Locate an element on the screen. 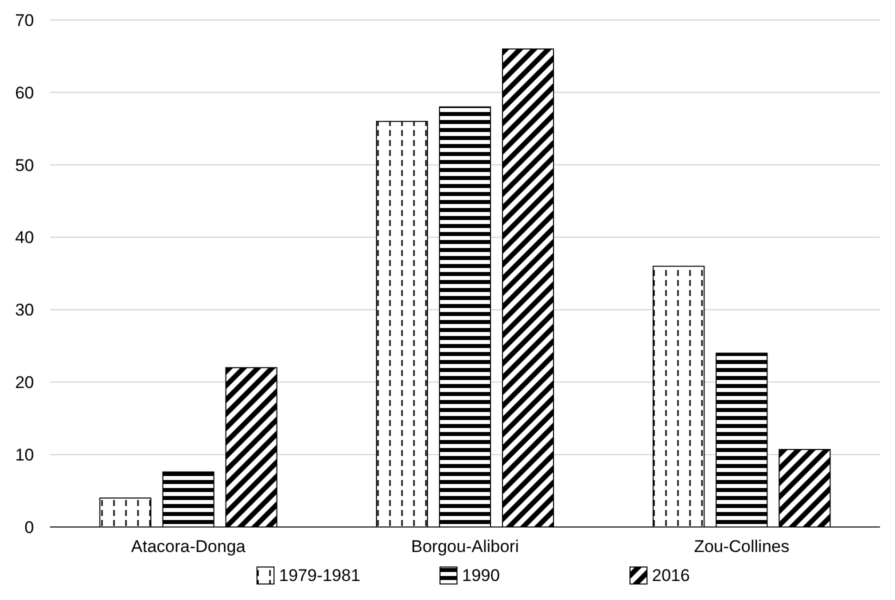 The width and height of the screenshot is (895, 600). y-tick-label: 70 is located at coordinates (24, 20).